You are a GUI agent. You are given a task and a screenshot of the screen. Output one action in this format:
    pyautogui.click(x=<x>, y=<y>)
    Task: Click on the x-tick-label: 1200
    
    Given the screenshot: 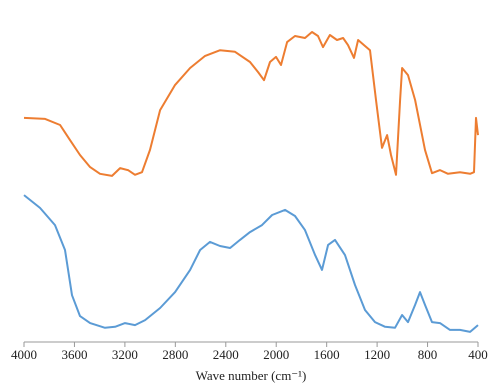 What is the action you would take?
    pyautogui.click(x=377, y=354)
    